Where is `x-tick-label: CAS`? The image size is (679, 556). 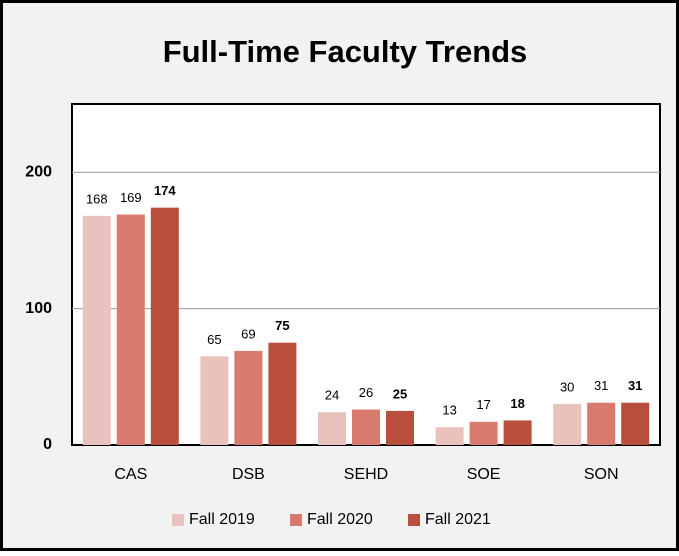 x-tick-label: CAS is located at coordinates (130, 474).